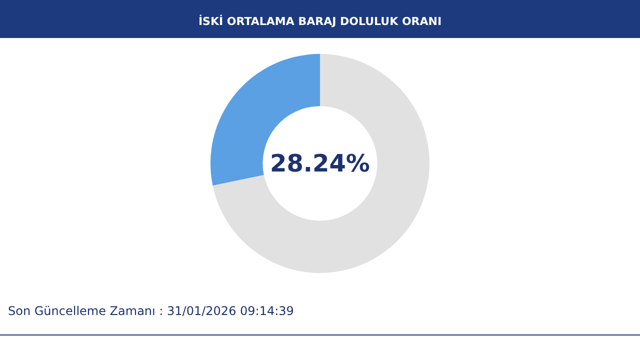 The image size is (640, 337). I want to click on chart-title: İSKİ ORTALAMA BARAJ DOLULUK ORANI, so click(320, 21).